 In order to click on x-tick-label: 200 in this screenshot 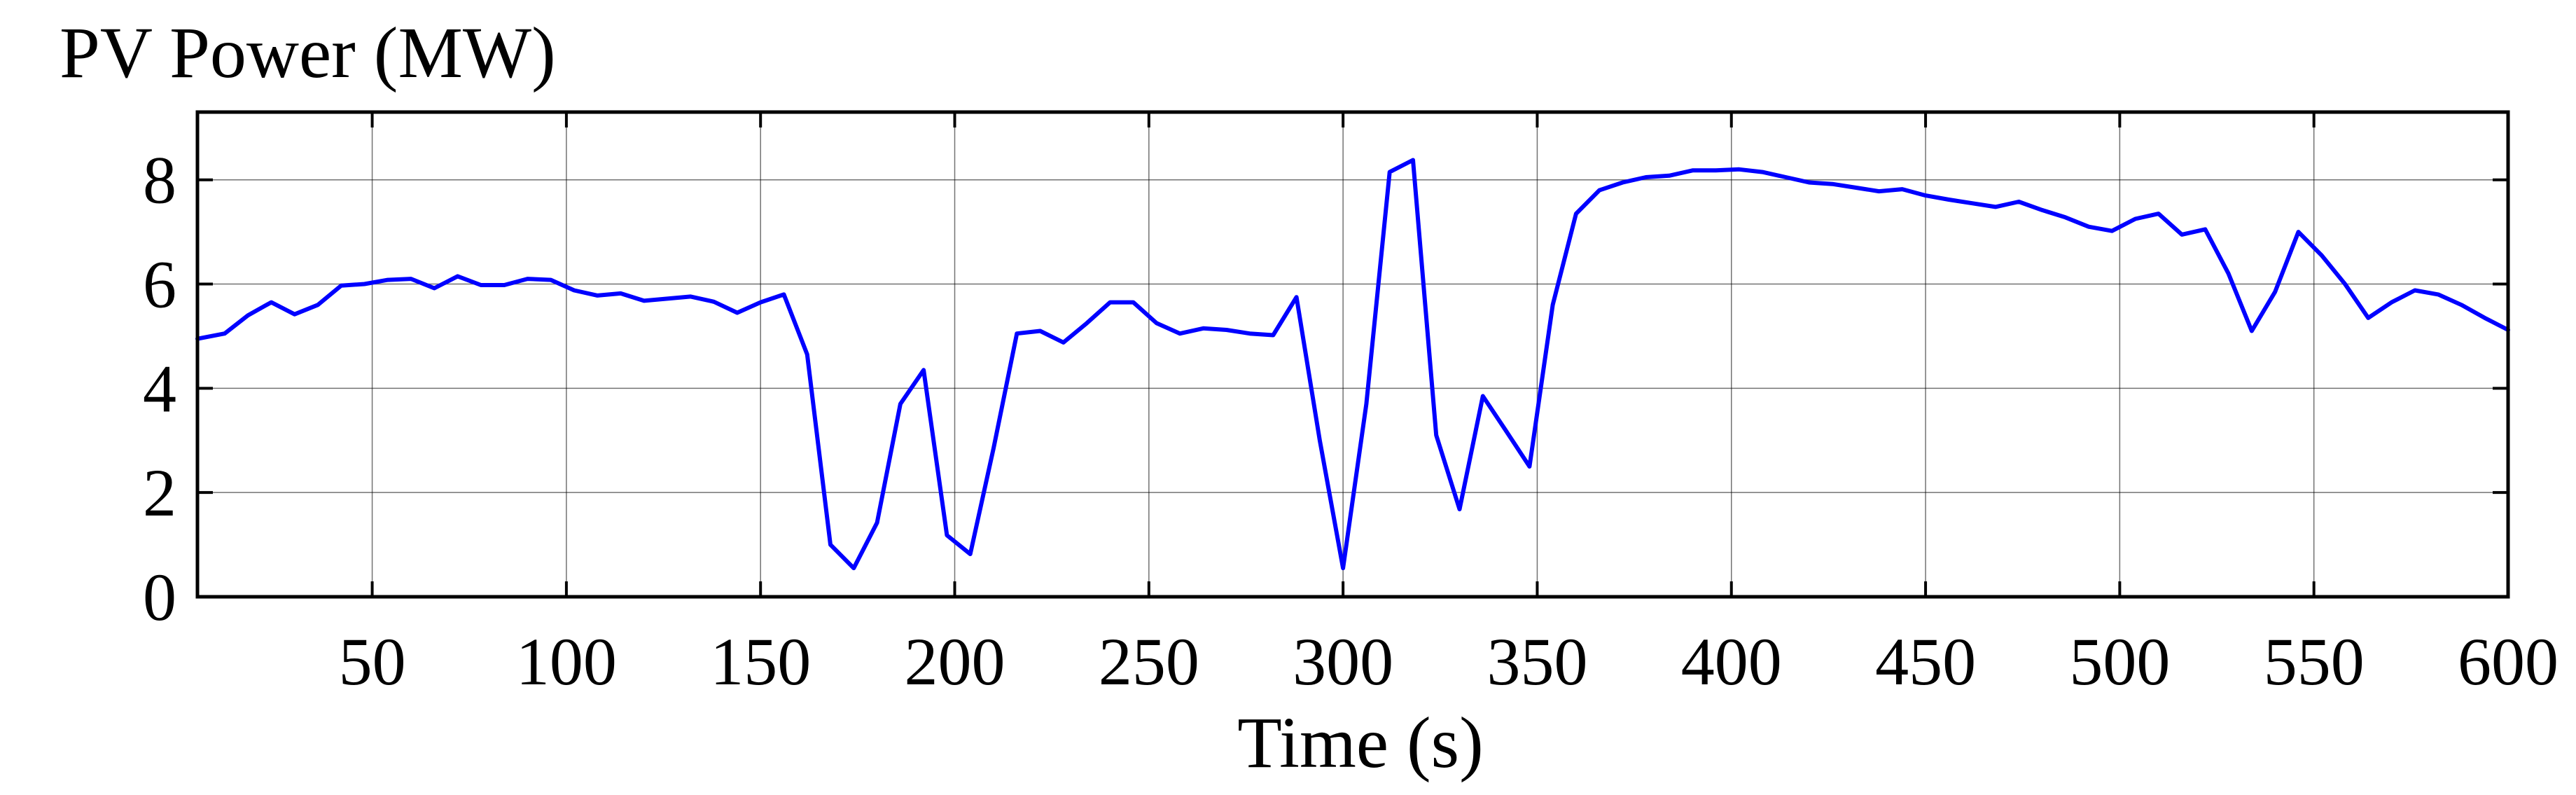, I will do `click(955, 661)`.